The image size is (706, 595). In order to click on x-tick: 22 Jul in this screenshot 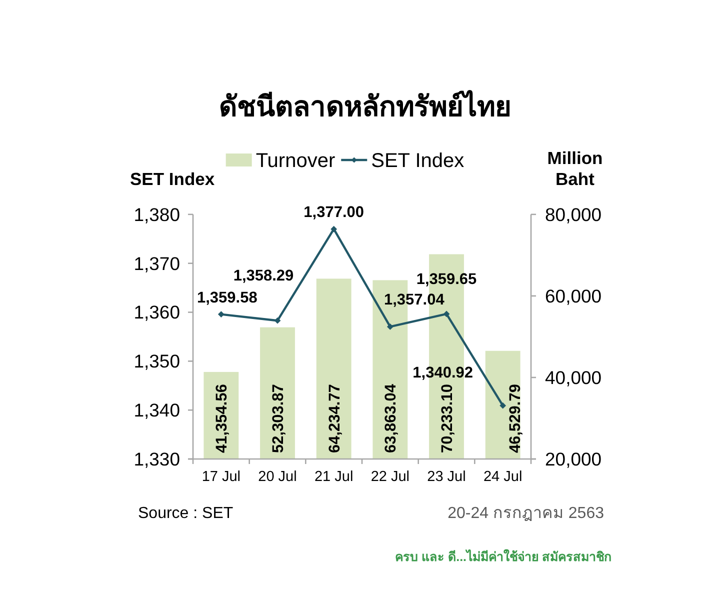, I will do `click(390, 477)`.